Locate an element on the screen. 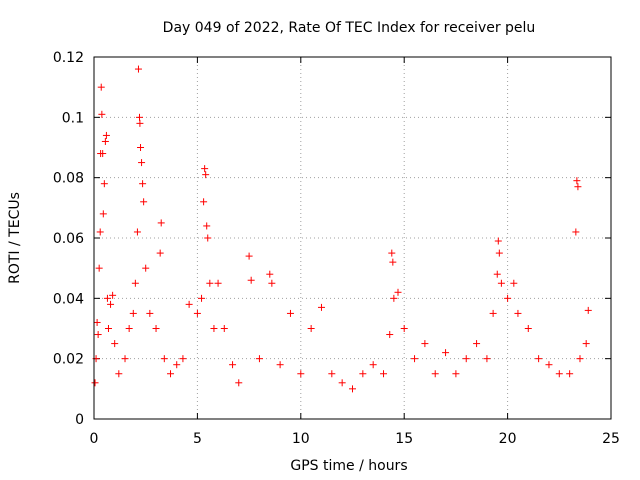  x-tick-label: 25 is located at coordinates (611, 439).